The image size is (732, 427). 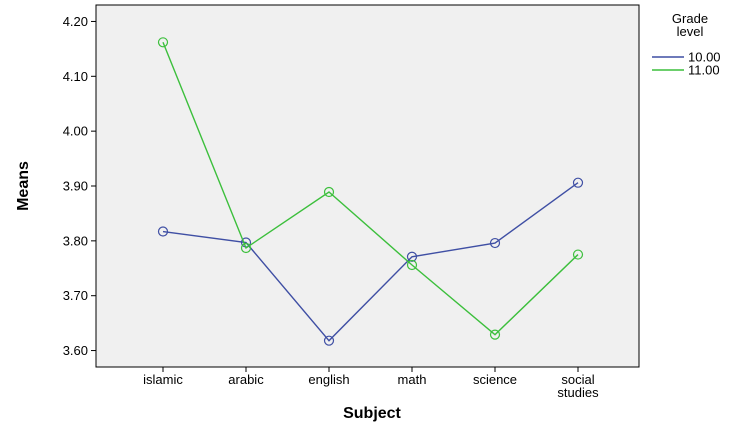 What do you see at coordinates (495, 379) in the screenshot?
I see `x-tick-label: science` at bounding box center [495, 379].